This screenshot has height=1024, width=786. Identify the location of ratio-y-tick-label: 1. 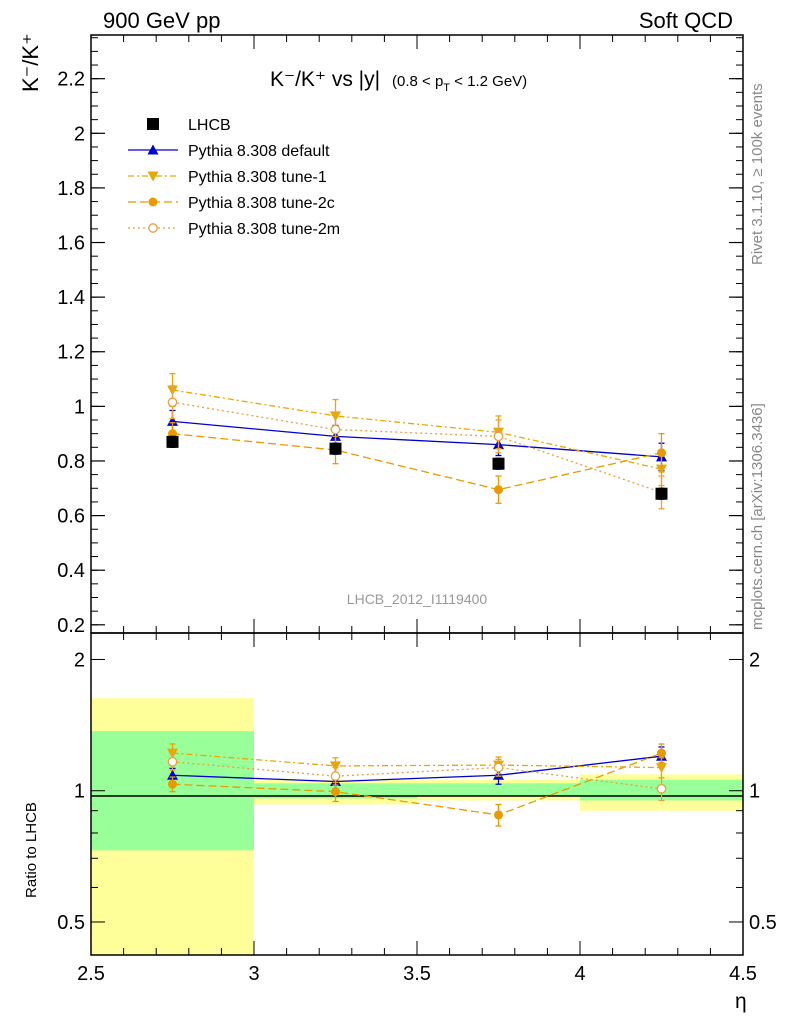
(79, 792).